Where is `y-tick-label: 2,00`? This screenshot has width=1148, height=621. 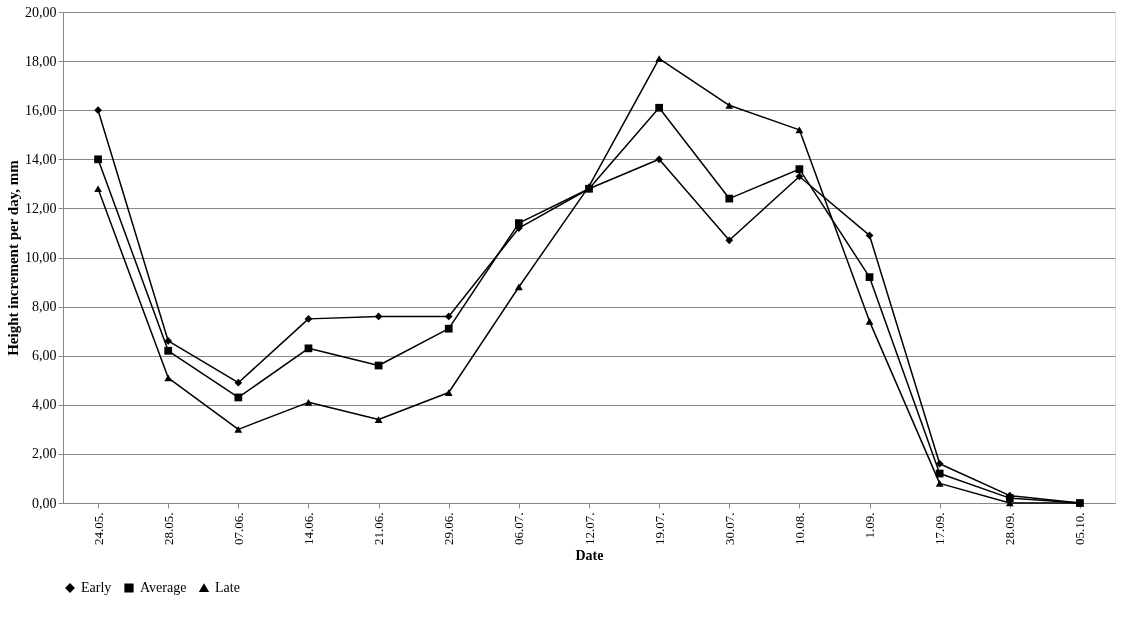 y-tick-label: 2,00 is located at coordinates (44, 454).